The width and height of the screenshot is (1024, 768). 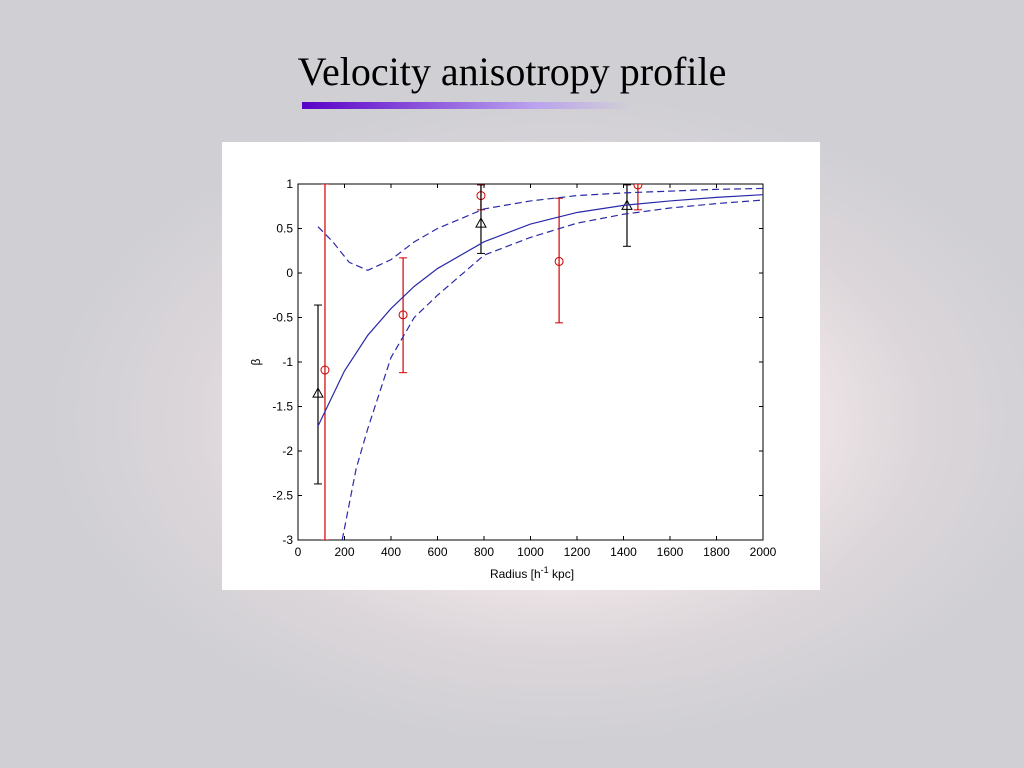 What do you see at coordinates (287, 540) in the screenshot?
I see `y-tick-label: -3` at bounding box center [287, 540].